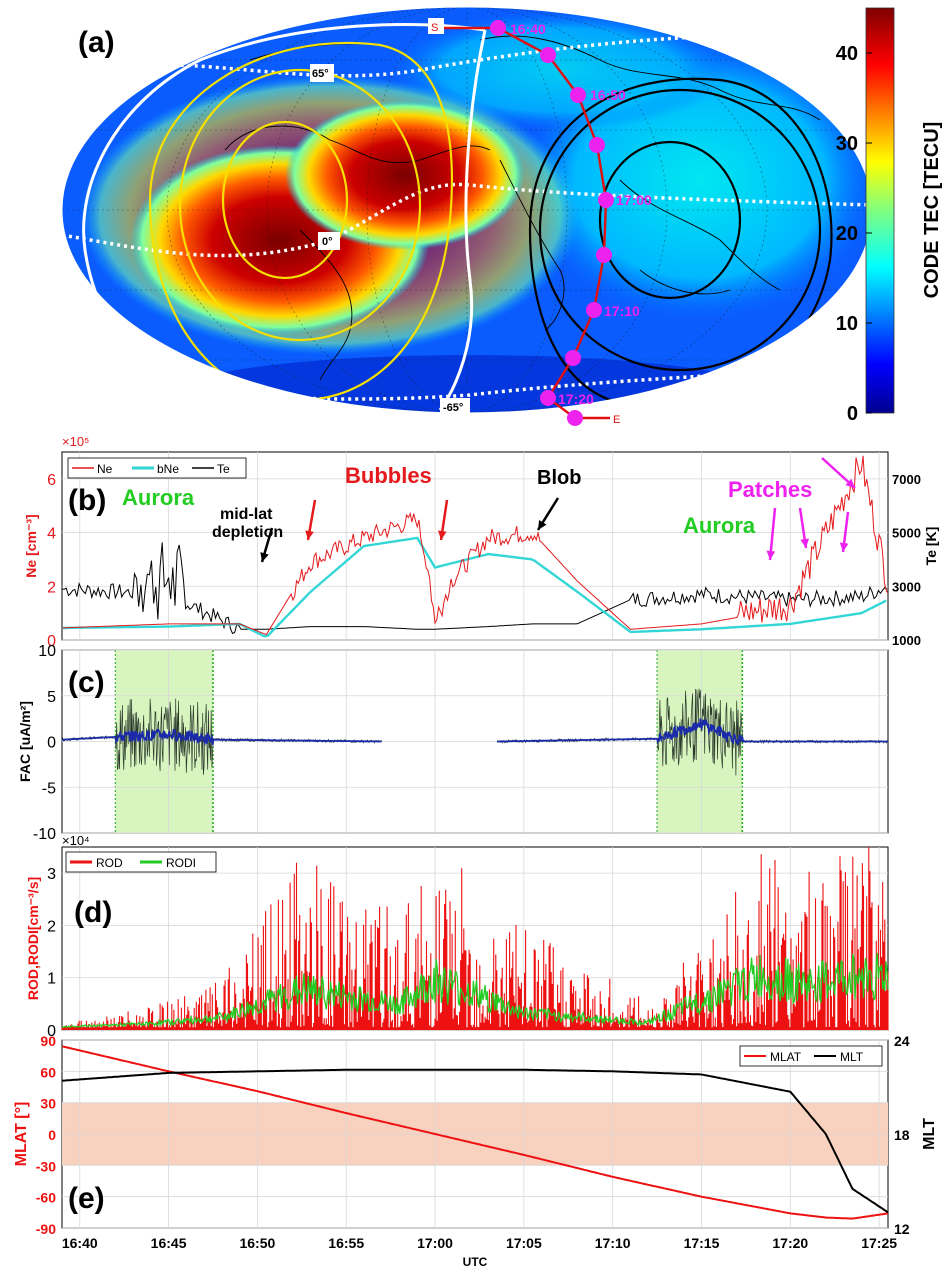 This screenshot has width=949, height=1270. What do you see at coordinates (680, 242) in the screenshot?
I see `black-contours` at bounding box center [680, 242].